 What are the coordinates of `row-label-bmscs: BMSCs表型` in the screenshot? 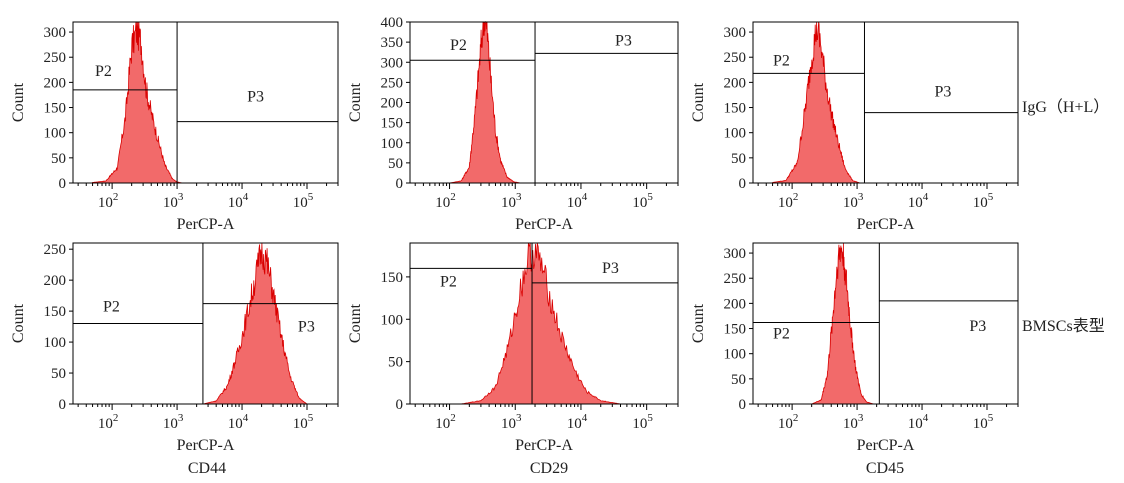 It's located at (1063, 326).